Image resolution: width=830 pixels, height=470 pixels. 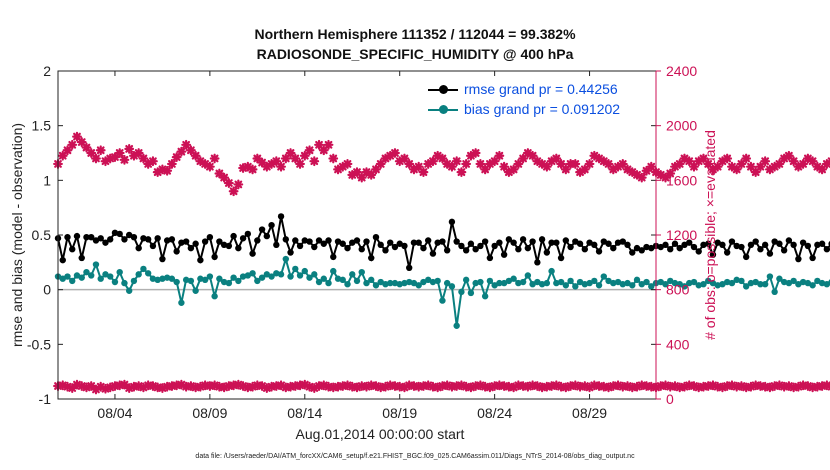 I want to click on rmse-line, so click(x=443, y=242).